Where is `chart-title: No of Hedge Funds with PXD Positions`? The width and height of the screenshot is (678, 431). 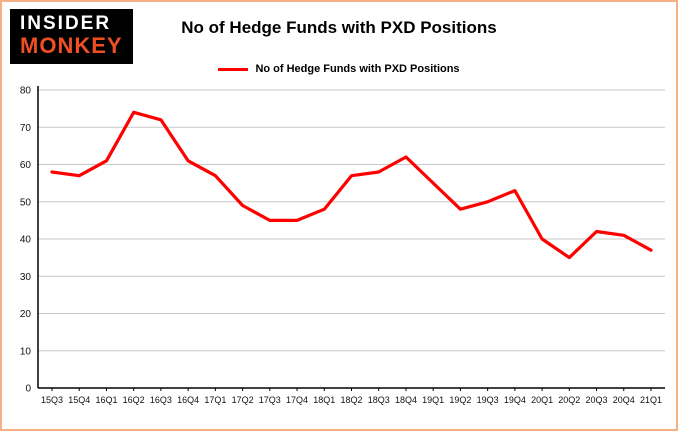 chart-title: No of Hedge Funds with PXD Positions is located at coordinates (339, 27).